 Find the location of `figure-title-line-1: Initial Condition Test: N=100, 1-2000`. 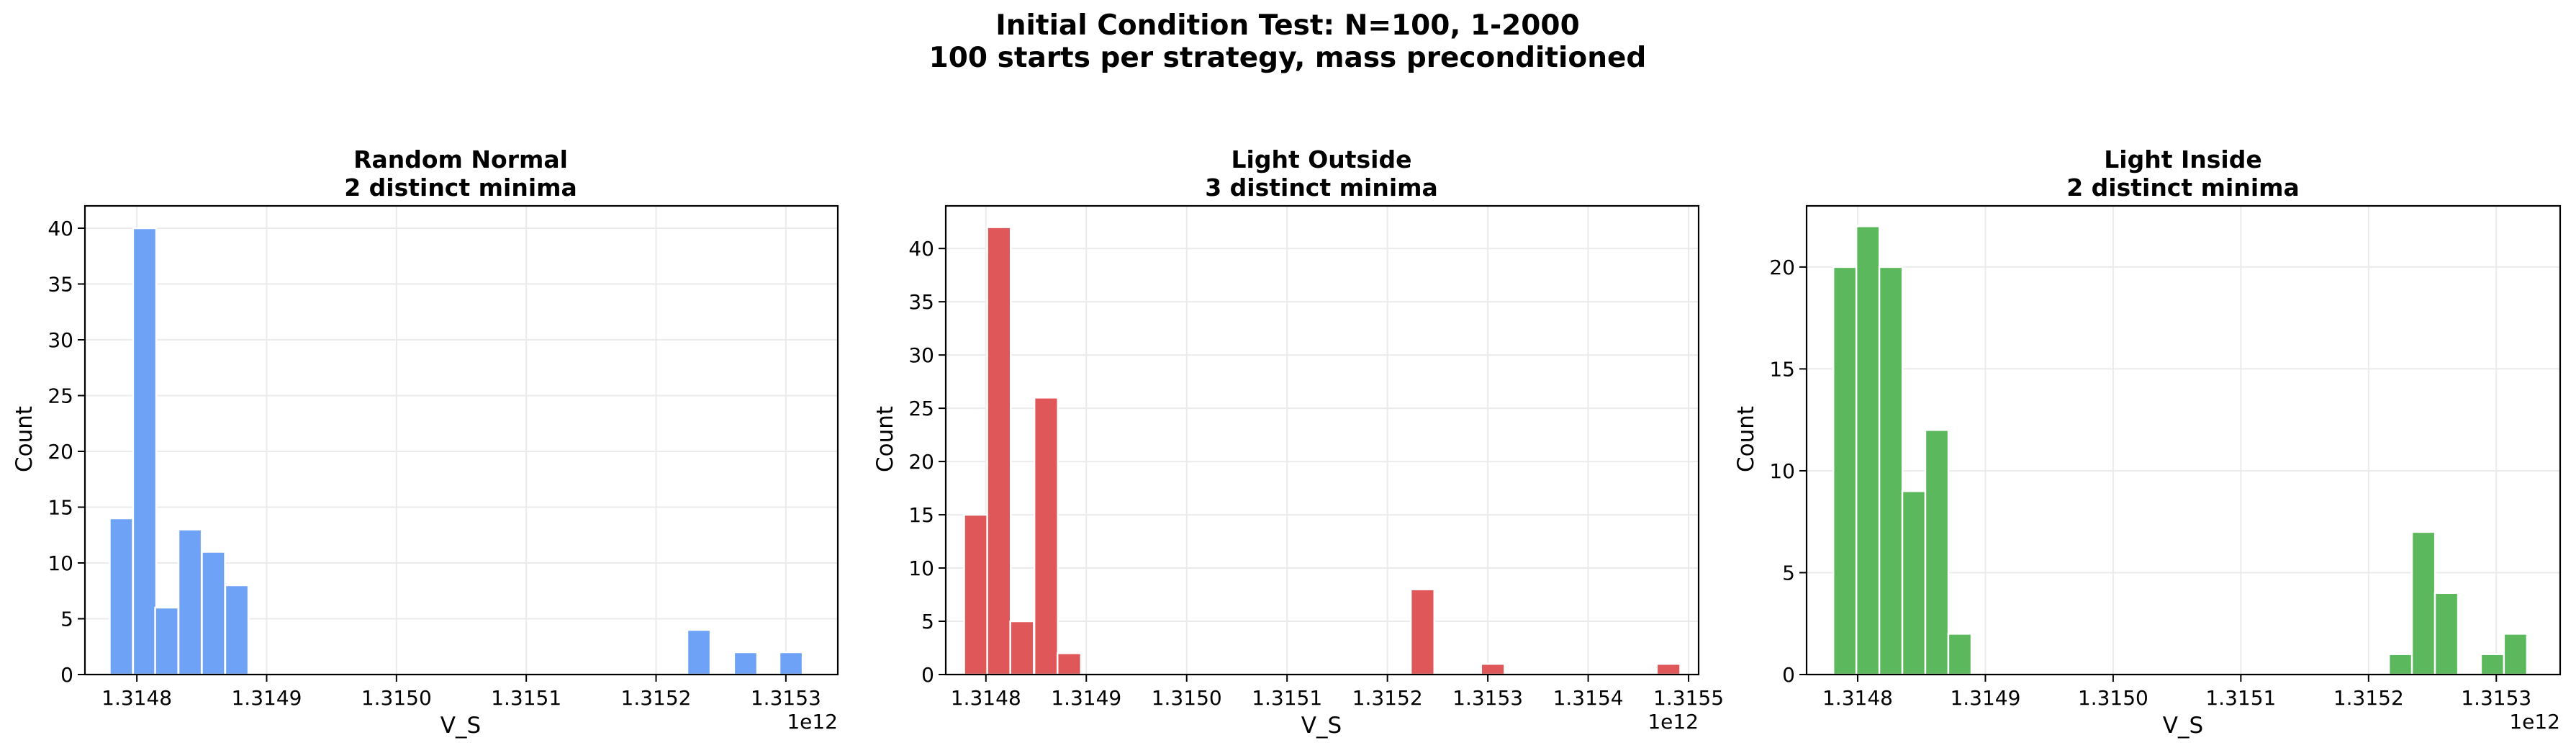

figure-title-line-1: Initial Condition Test: N=100, 1-2000 is located at coordinates (1287, 26).